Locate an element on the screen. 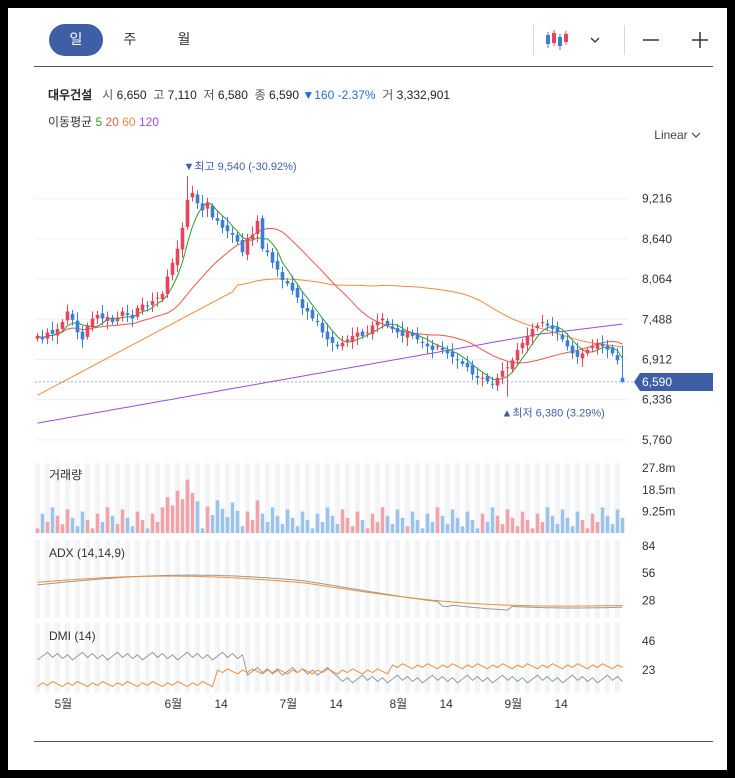 This screenshot has height=778, width=735. plus-icon is located at coordinates (700, 40).